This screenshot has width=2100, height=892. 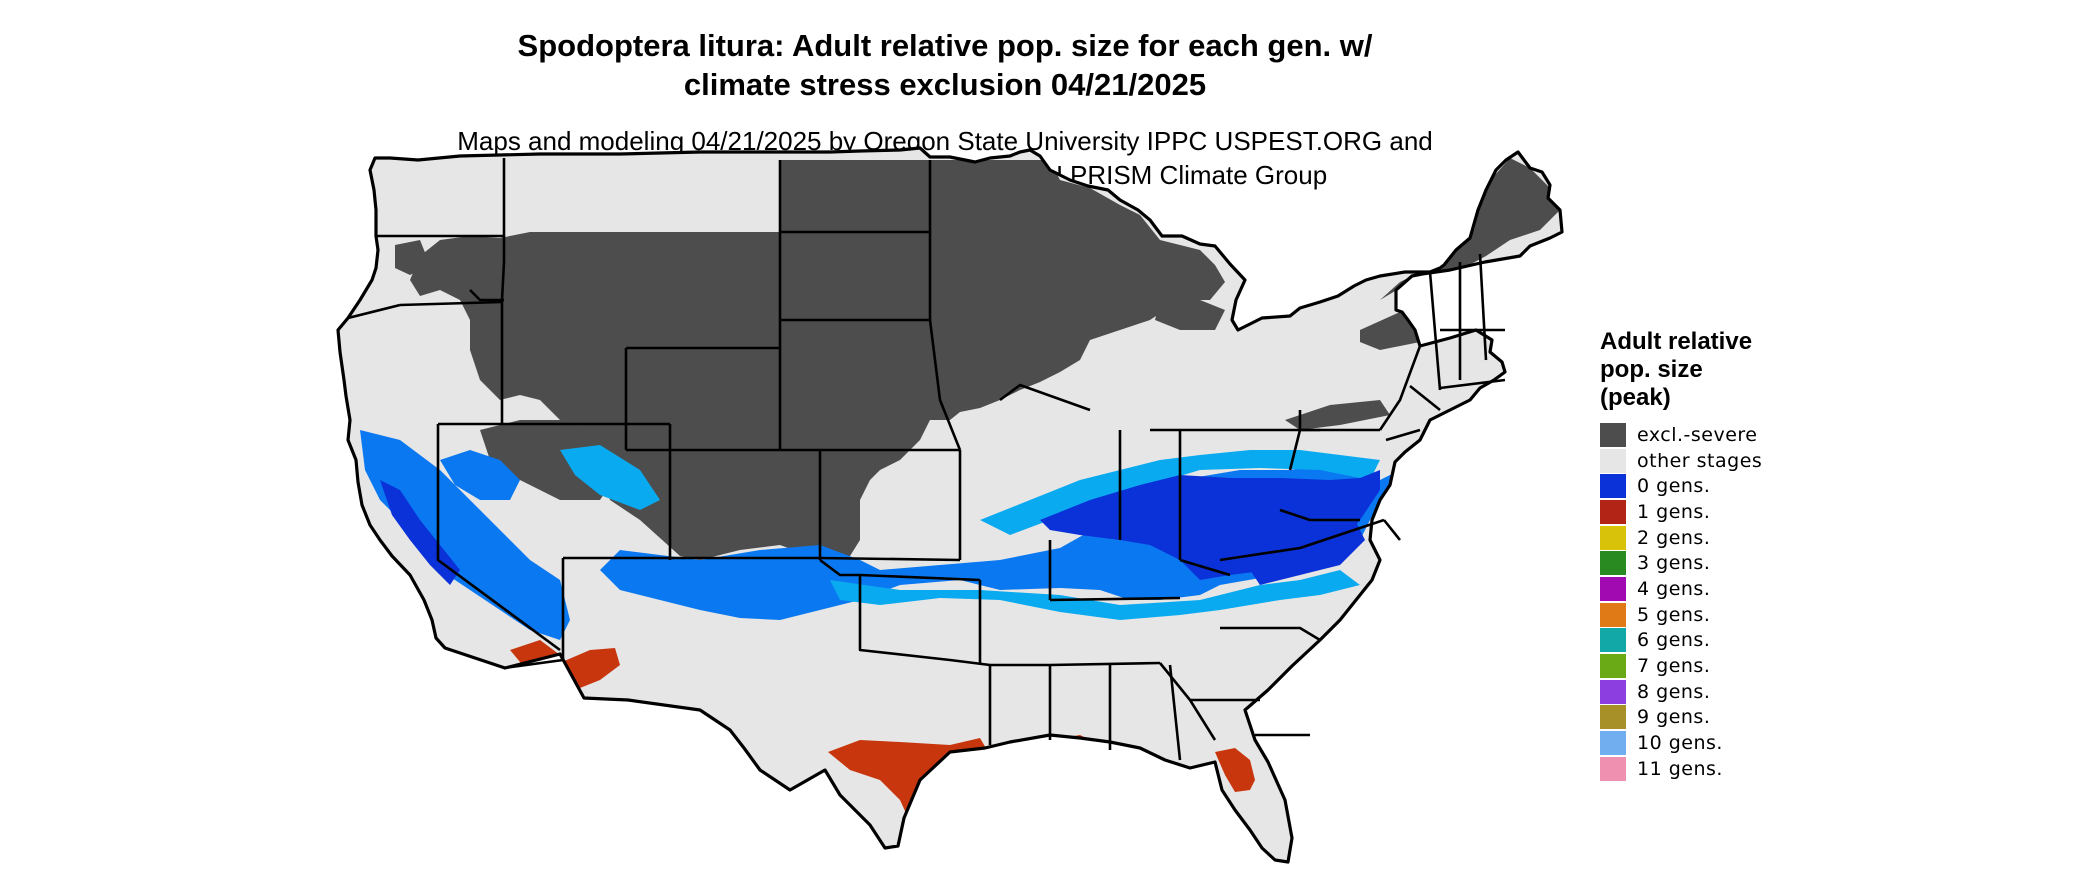 I want to click on map-title-line-2: climate stress exclusion 04/21/2025, so click(x=945, y=84).